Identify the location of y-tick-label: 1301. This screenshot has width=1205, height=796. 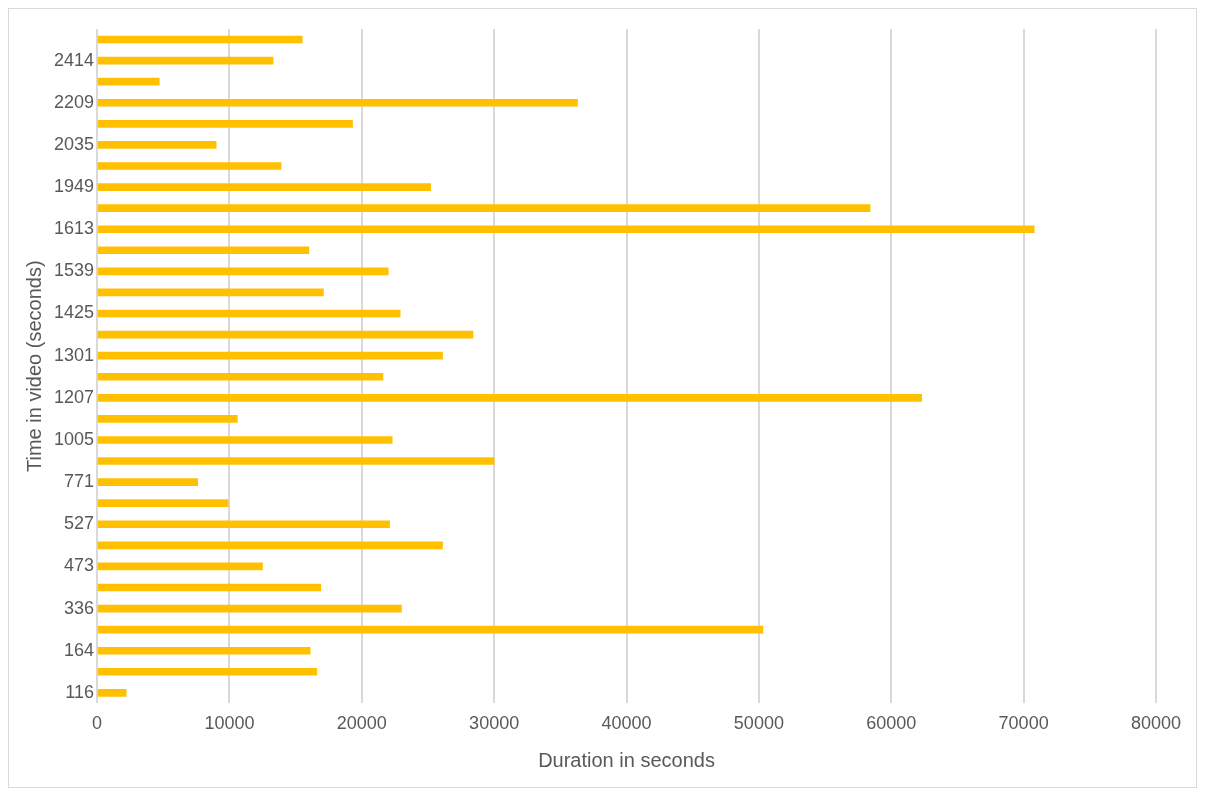
(74, 354).